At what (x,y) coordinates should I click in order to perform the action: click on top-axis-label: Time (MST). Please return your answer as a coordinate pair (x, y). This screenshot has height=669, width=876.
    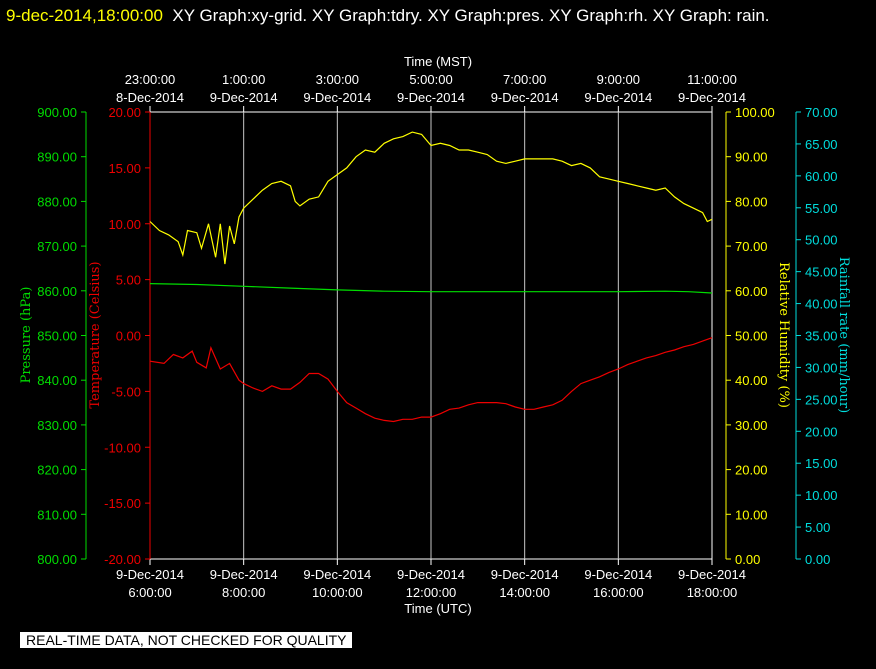
    Looking at the image, I should click on (438, 61).